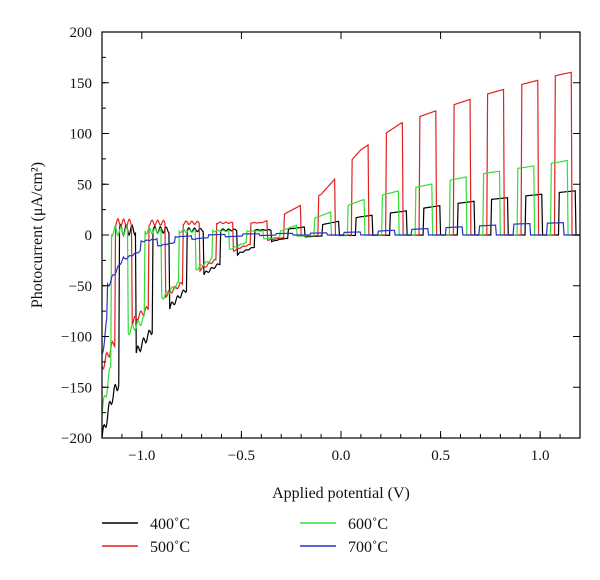  I want to click on x-tick-label: −0.5, so click(241, 456).